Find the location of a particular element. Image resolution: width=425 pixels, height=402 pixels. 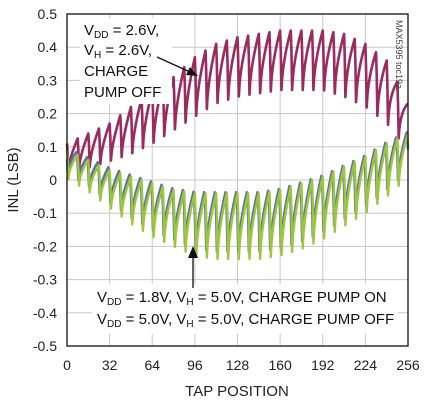

annotation-top-line2: VH = 2.6V, is located at coordinates (118, 51).